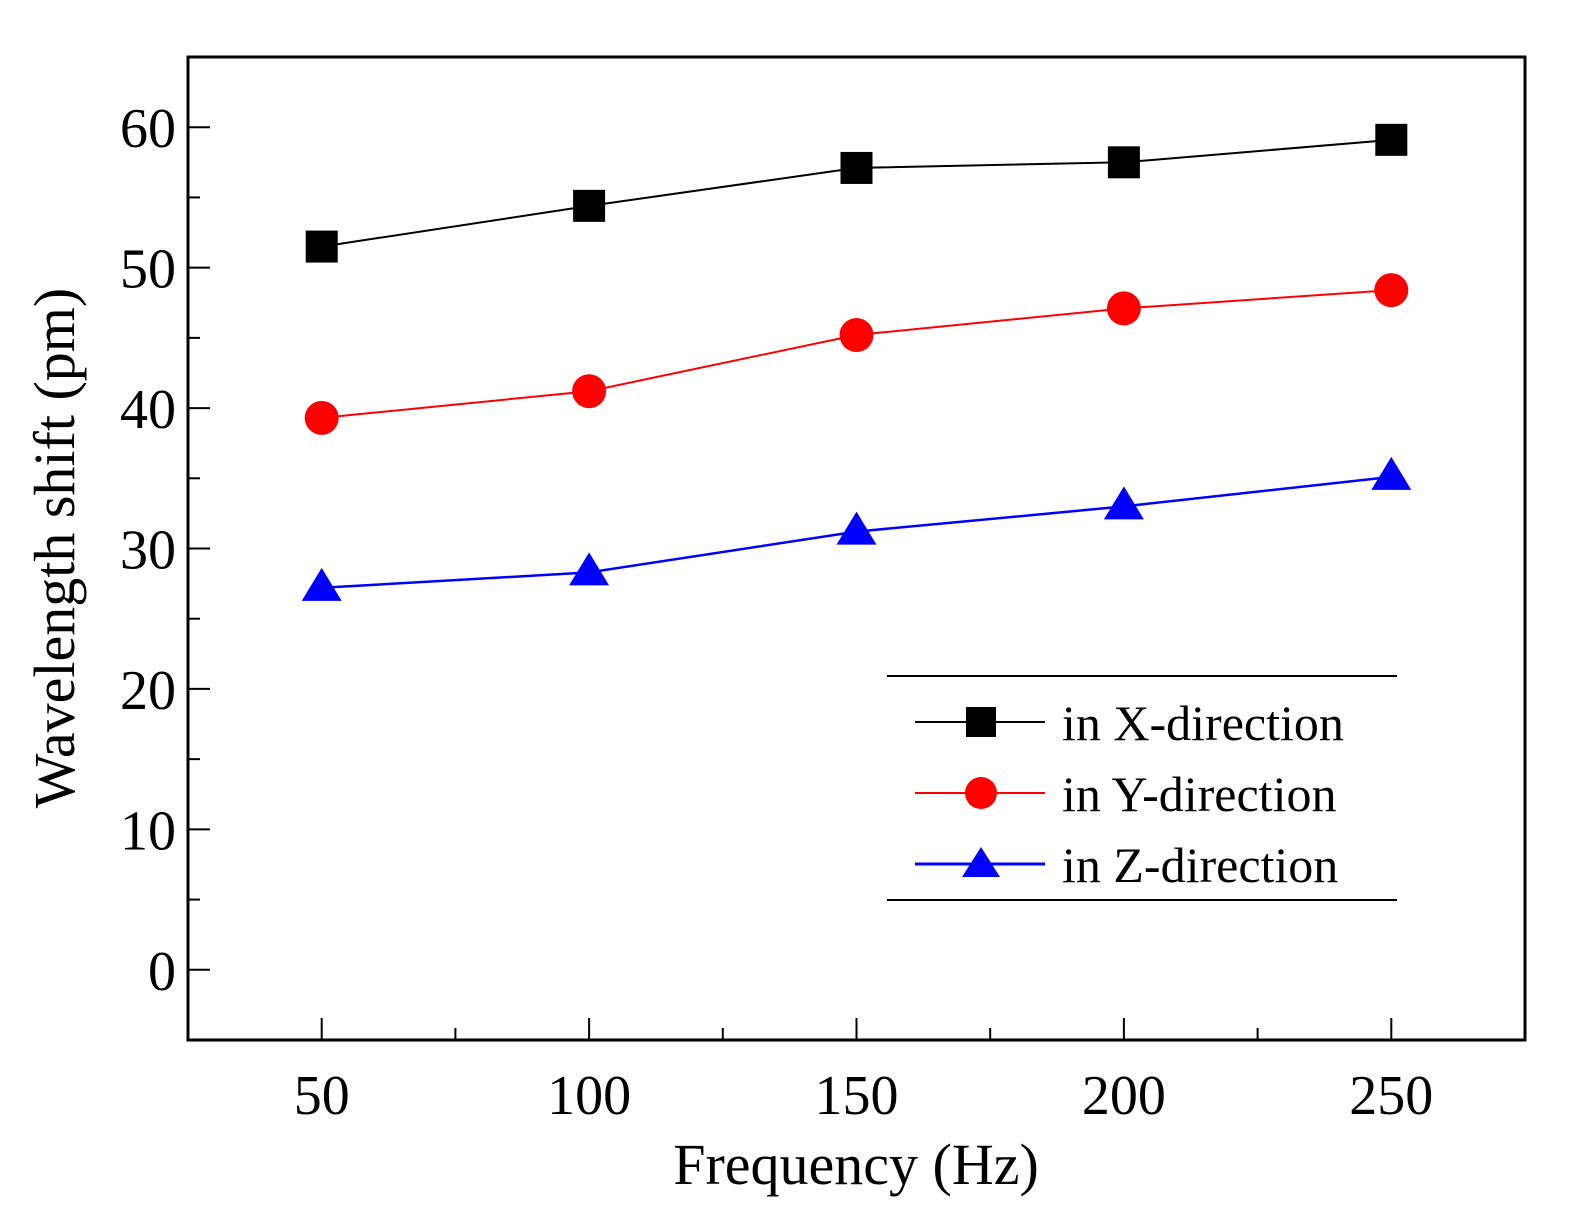 The height and width of the screenshot is (1206, 1584). What do you see at coordinates (1124, 1096) in the screenshot?
I see `x-tick-label: 200` at bounding box center [1124, 1096].